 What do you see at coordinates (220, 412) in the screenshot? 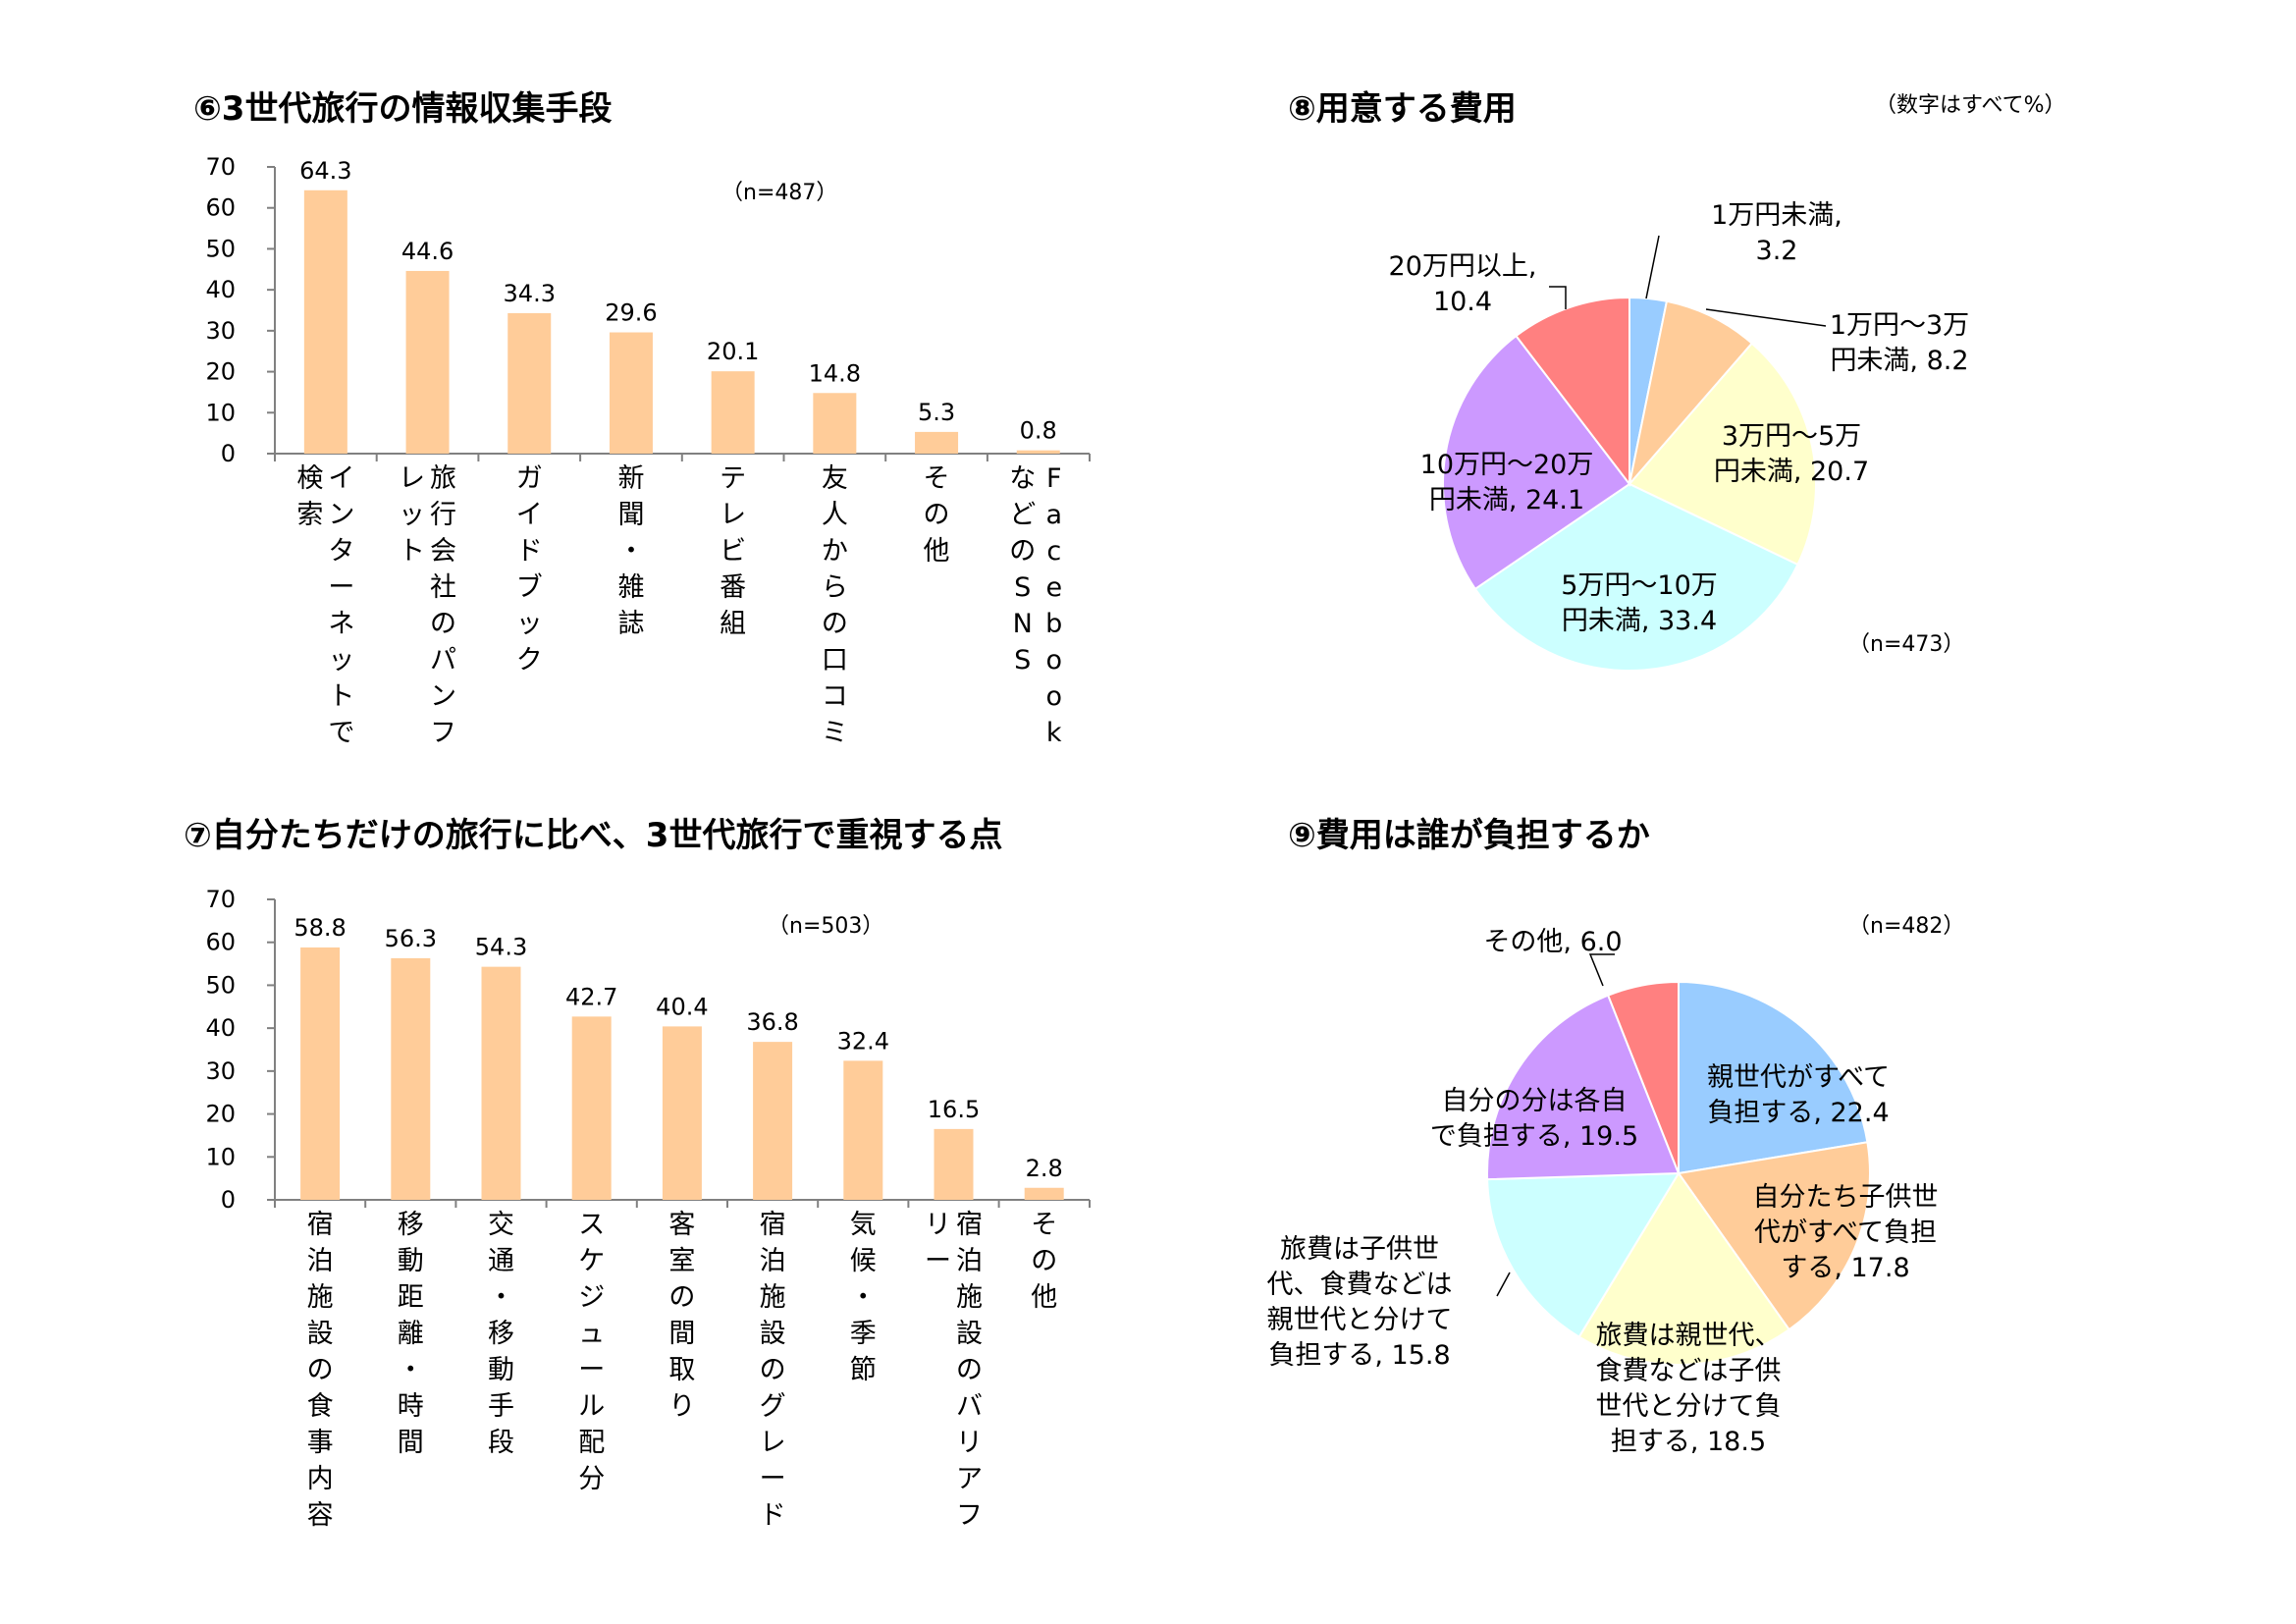
I see `y-tick-label: 10` at bounding box center [220, 412].